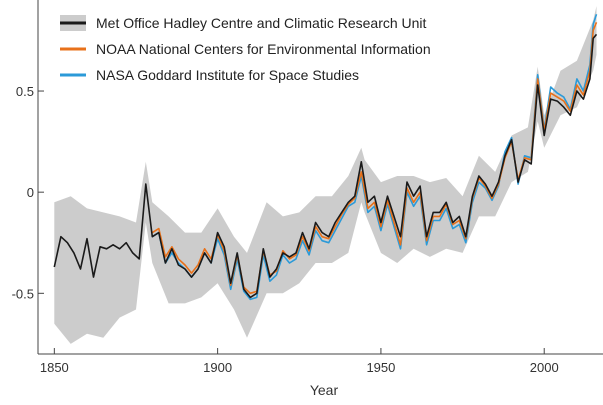 The width and height of the screenshot is (603, 405). What do you see at coordinates (227, 75) in the screenshot?
I see `legend-label: NASA Goddard Institute for Space Studies` at bounding box center [227, 75].